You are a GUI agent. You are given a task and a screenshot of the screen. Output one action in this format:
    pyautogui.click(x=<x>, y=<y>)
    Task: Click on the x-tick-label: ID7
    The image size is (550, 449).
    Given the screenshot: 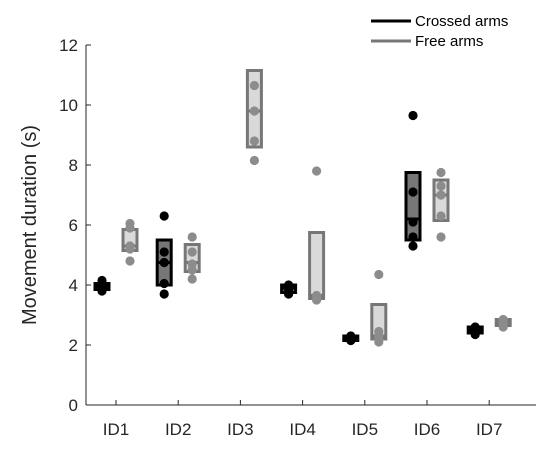 What is the action you would take?
    pyautogui.click(x=489, y=429)
    